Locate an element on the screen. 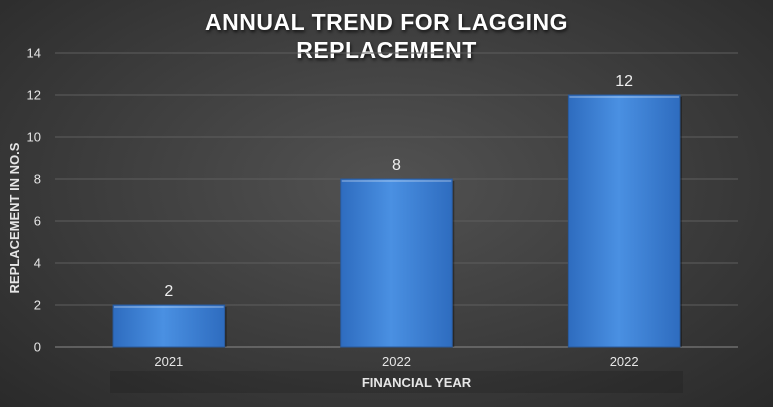  data-label-2: 8 is located at coordinates (396, 165).